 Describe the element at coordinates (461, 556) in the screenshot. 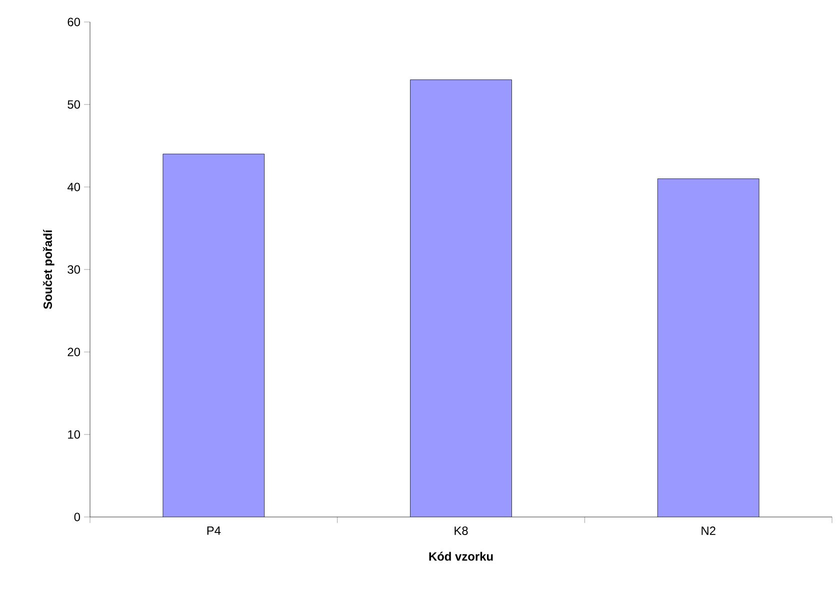

I see `x-axis-title: Kód vzorku` at that location.